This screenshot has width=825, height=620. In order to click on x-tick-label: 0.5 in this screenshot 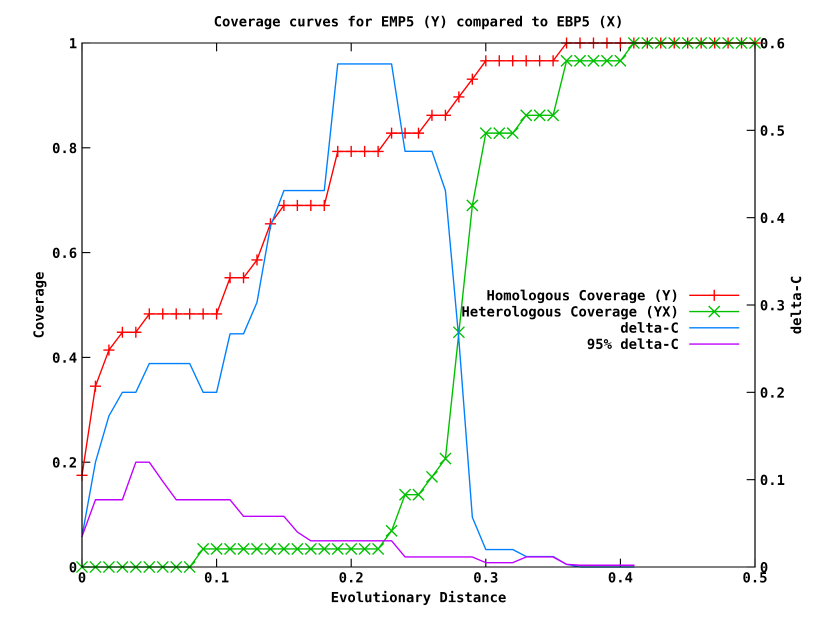, I will do `click(755, 577)`.